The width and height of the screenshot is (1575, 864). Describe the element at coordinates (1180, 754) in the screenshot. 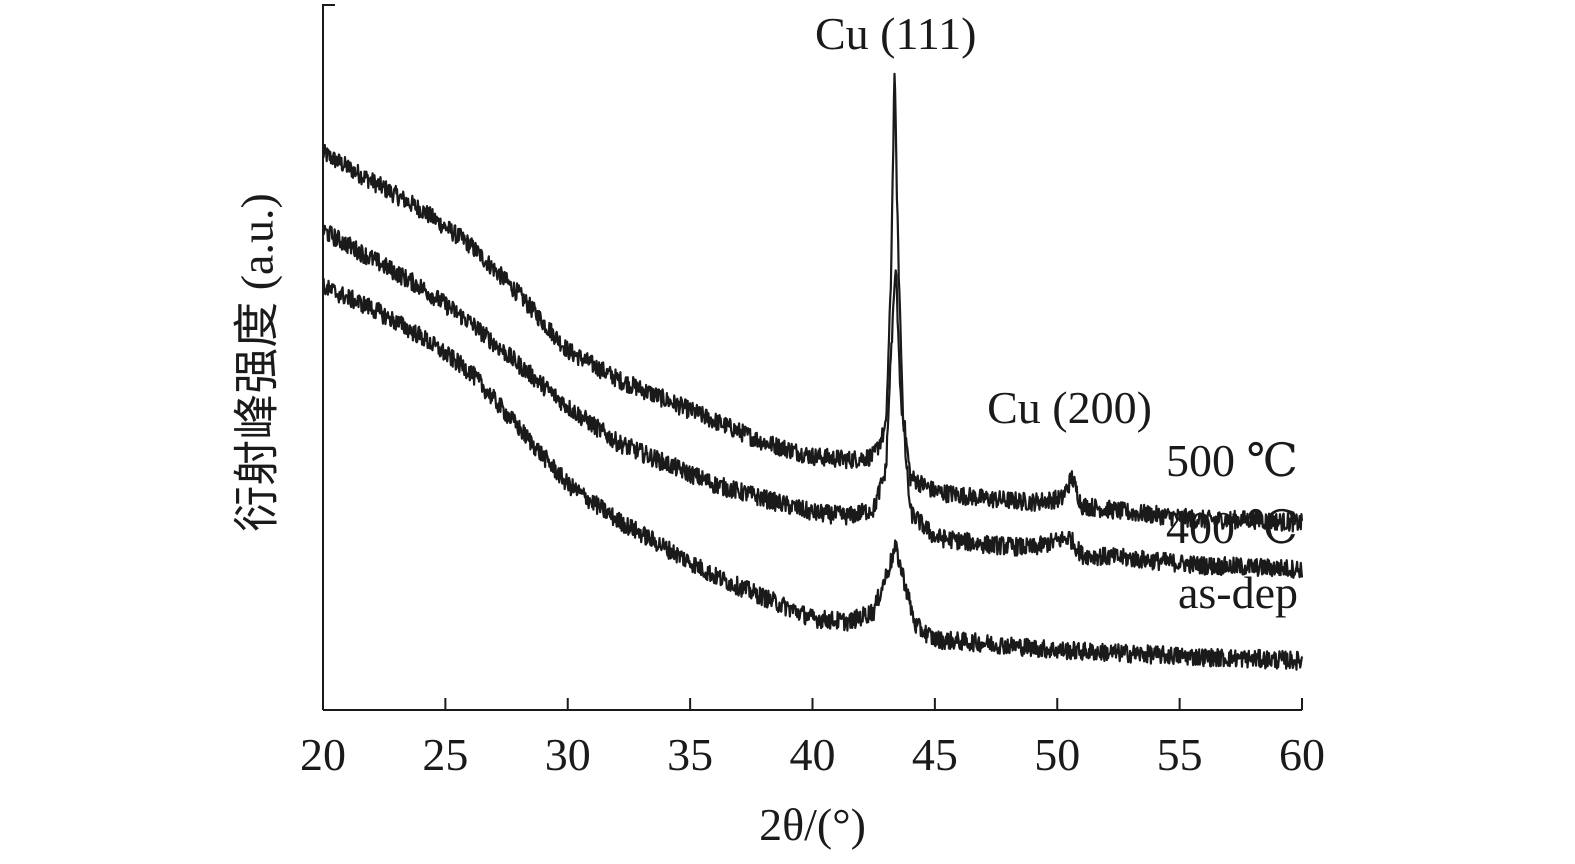

I see `x-tick-label: 55` at that location.